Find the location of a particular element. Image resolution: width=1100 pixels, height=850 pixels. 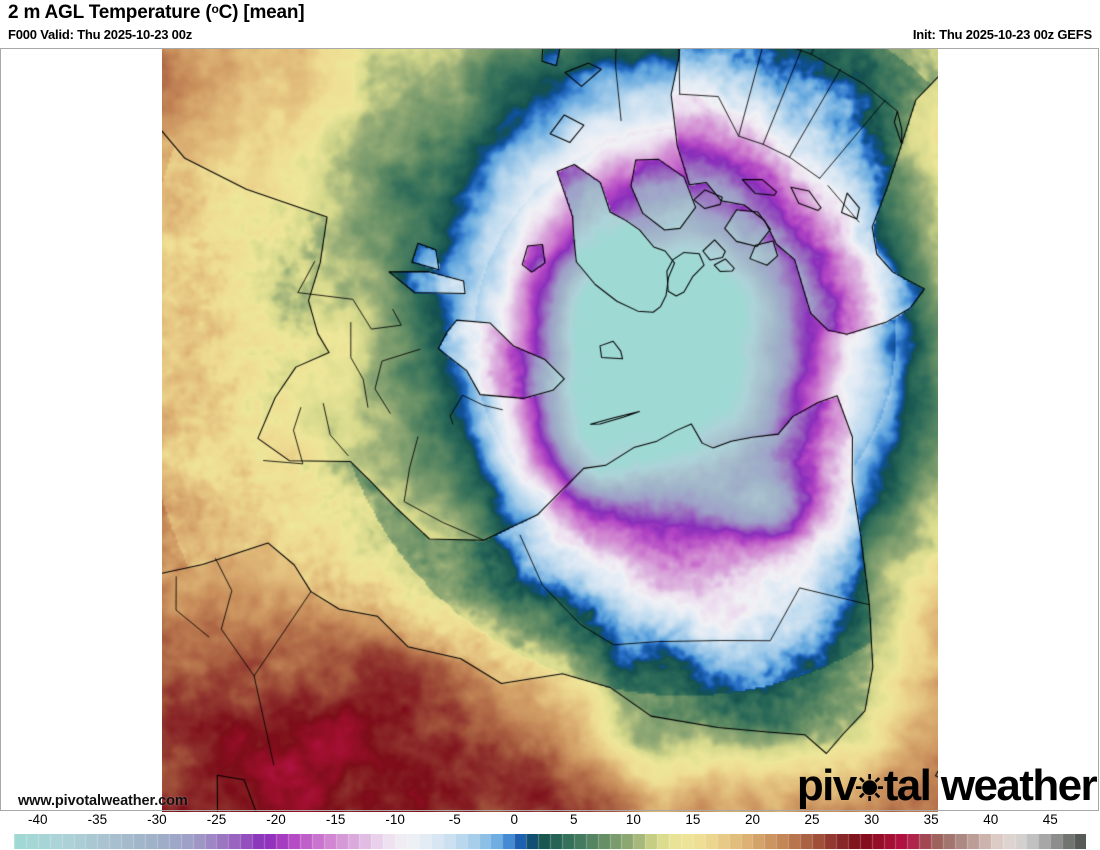

colorbar-tick--15: -15 is located at coordinates (335, 819).